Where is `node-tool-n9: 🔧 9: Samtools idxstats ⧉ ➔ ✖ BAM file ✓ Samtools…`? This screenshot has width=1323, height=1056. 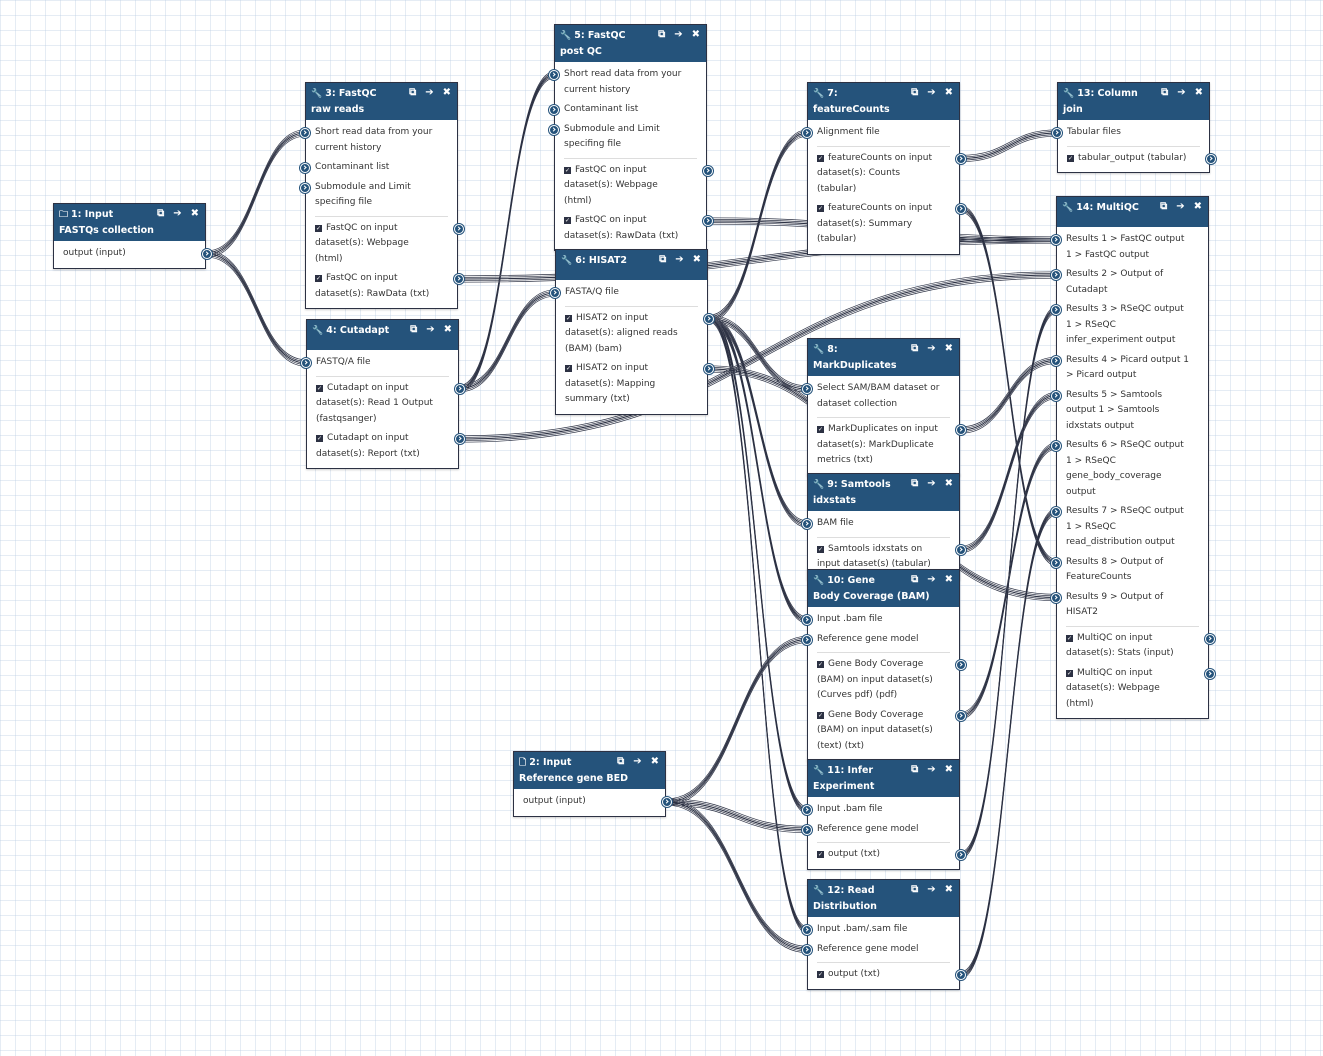
node-tool-n9: 🔧 9: Samtools idxstats ⧉ ➔ ✖ BAM file ✓ Samtools… is located at coordinates (884, 526).